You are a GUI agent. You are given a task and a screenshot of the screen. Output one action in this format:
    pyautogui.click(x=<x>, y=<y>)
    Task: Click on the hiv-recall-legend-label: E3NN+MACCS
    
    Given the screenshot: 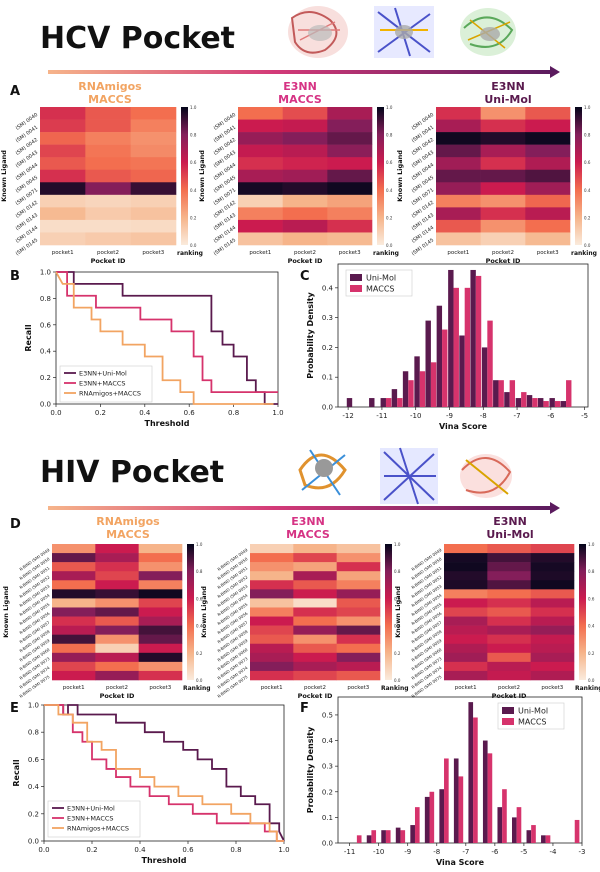 What is the action you would take?
    pyautogui.click(x=90, y=819)
    